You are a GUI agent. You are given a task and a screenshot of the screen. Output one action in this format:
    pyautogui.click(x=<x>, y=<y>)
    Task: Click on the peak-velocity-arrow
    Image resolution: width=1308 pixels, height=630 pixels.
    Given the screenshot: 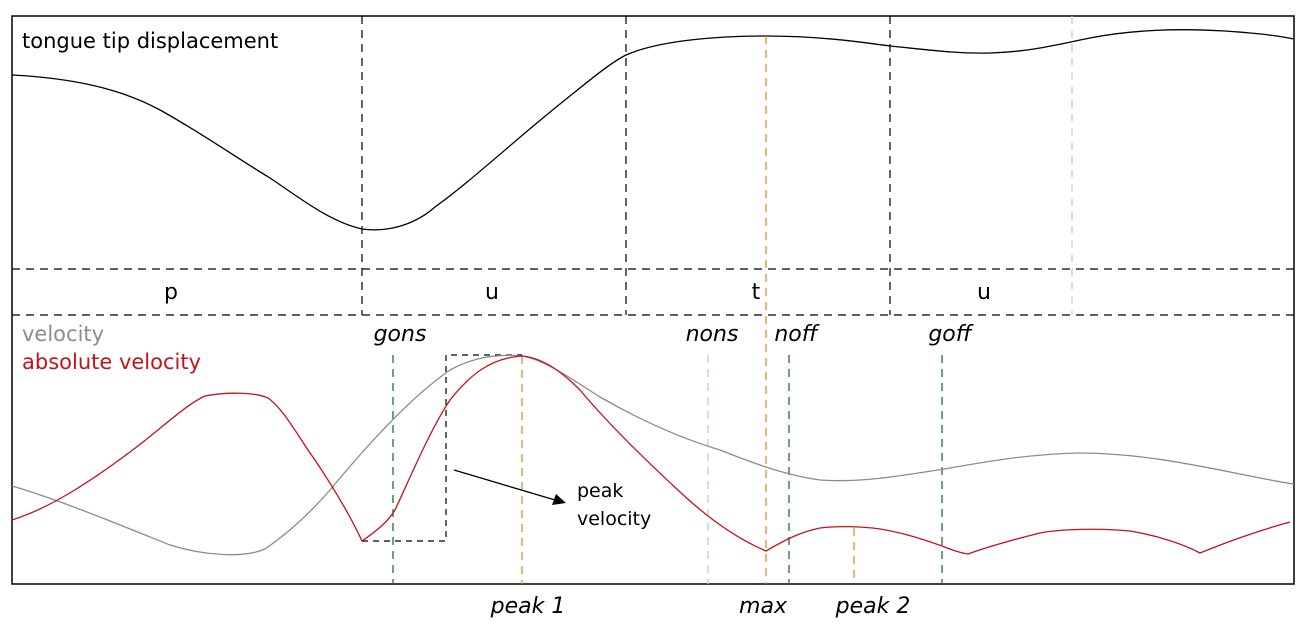 What is the action you would take?
    pyautogui.click(x=504, y=485)
    